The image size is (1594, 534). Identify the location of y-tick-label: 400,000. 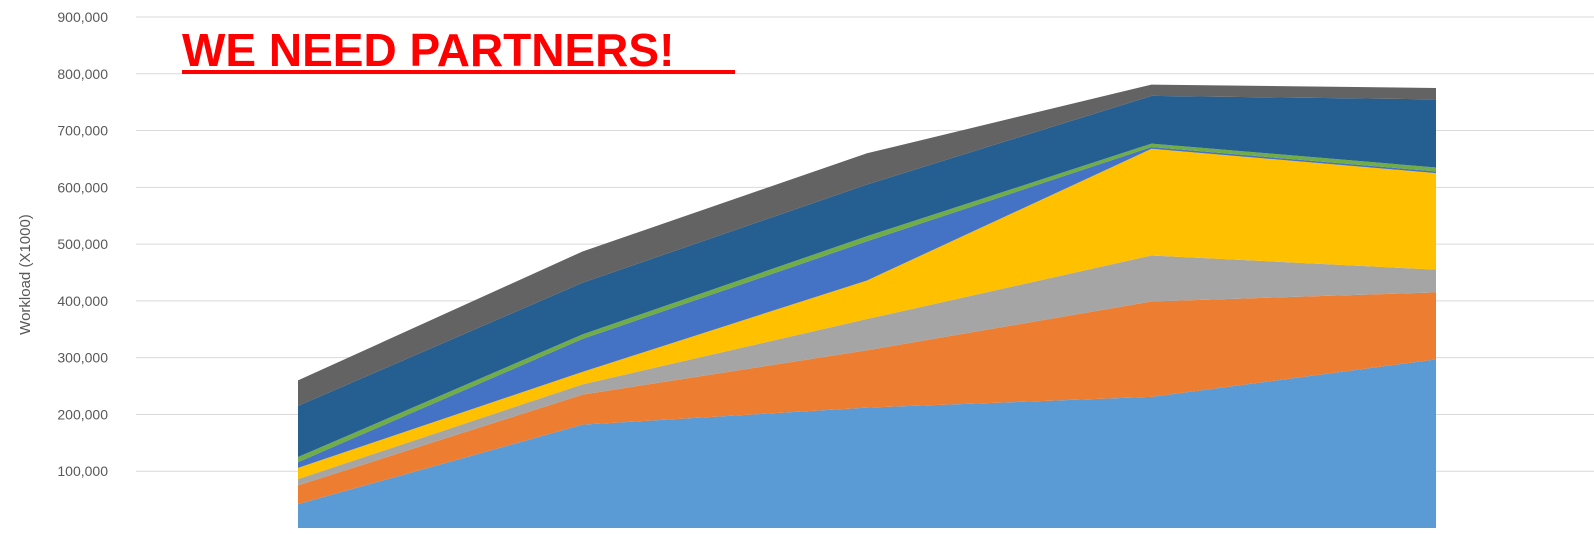
(82, 301).